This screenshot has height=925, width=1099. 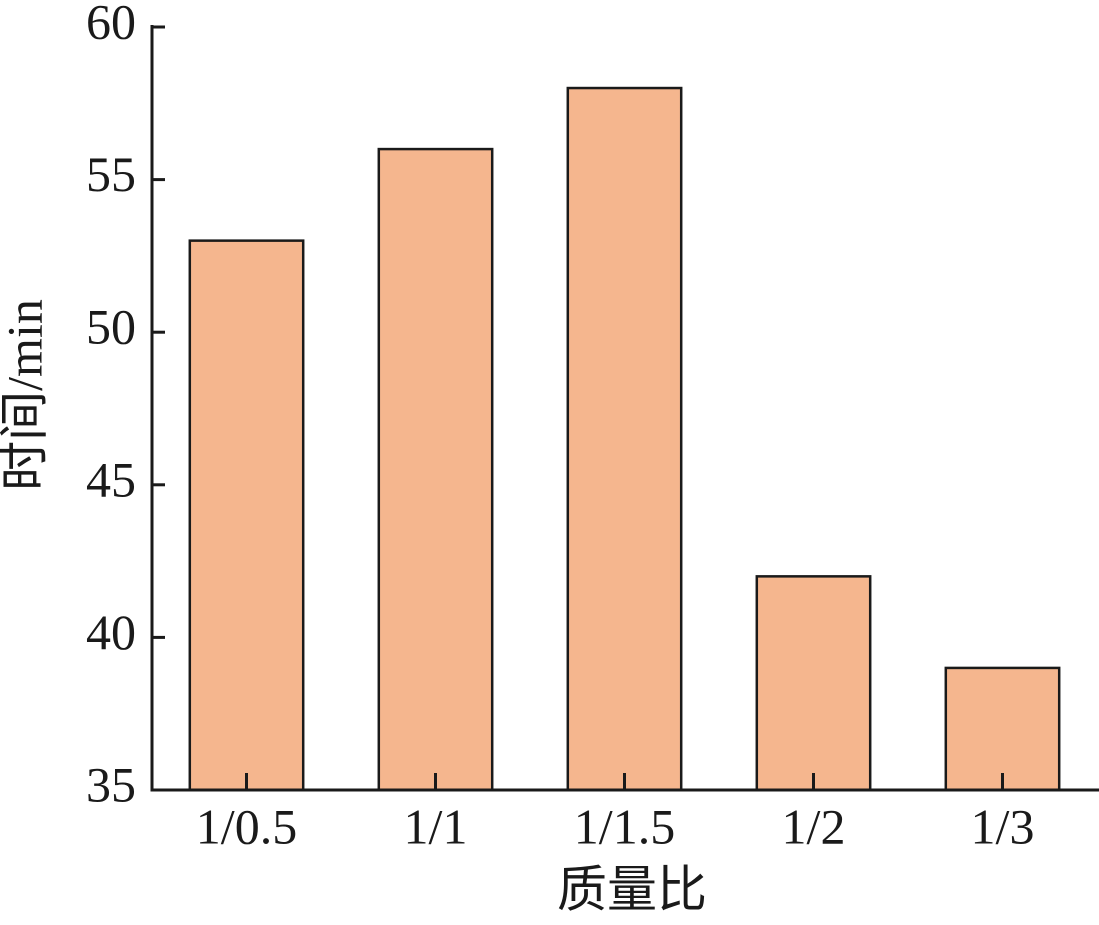 I want to click on x-tick-label: 1/1, so click(x=436, y=826).